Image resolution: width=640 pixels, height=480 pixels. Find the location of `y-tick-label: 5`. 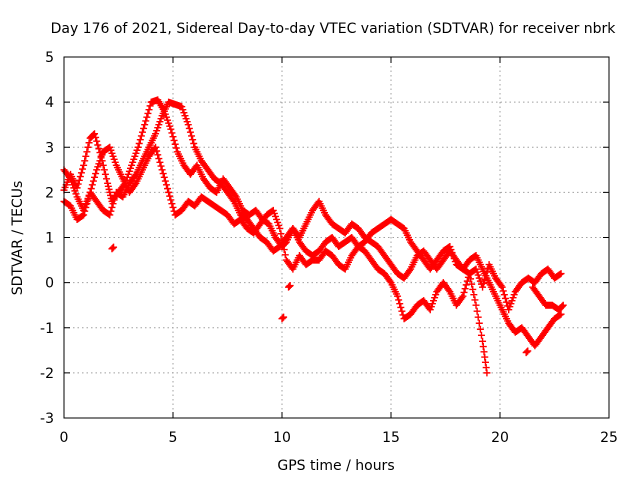

y-tick-label: 5 is located at coordinates (49, 58).